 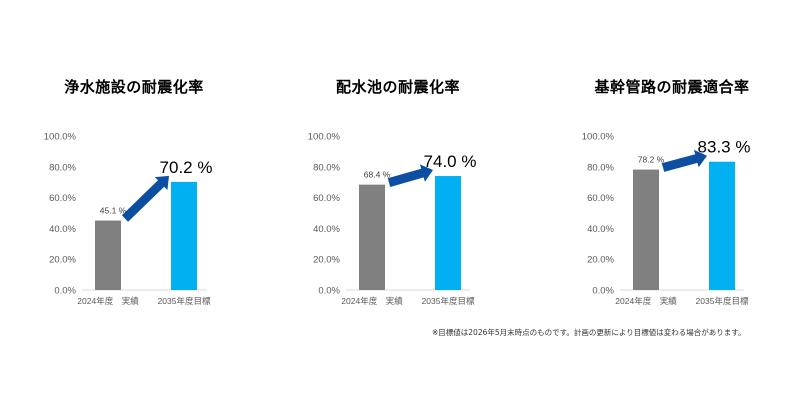 I want to click on data-label-target: 70.2 %, so click(x=186, y=167).